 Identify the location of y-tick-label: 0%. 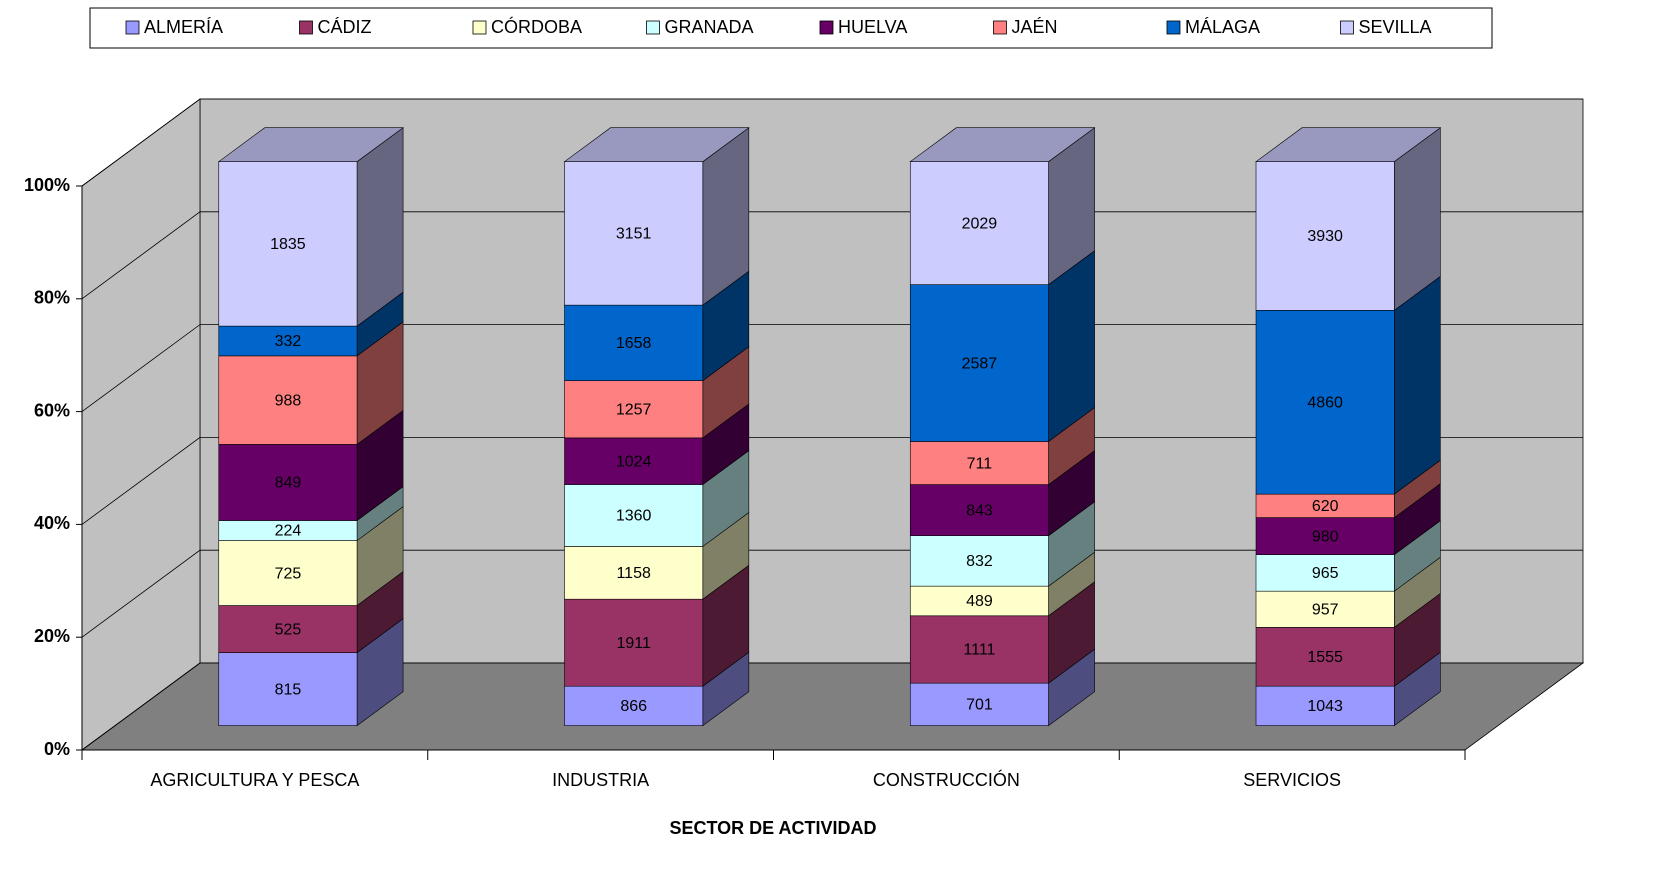
(57, 749).